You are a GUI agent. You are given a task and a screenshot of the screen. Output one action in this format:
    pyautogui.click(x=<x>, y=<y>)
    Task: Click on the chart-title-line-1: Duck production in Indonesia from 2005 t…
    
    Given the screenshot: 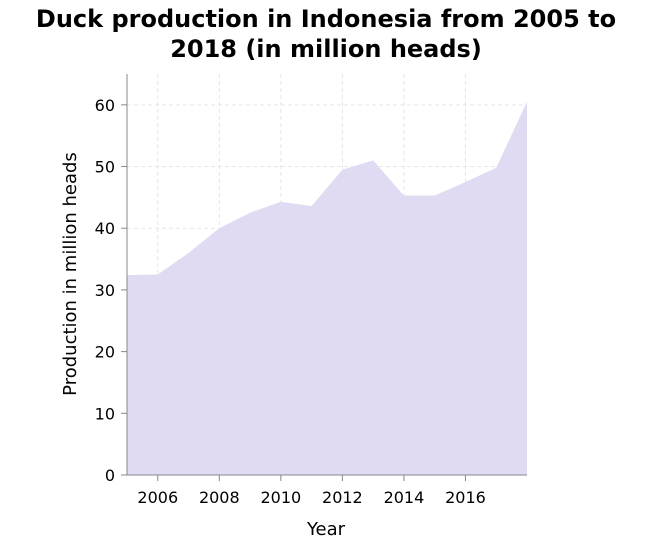 What is the action you would take?
    pyautogui.click(x=326, y=19)
    